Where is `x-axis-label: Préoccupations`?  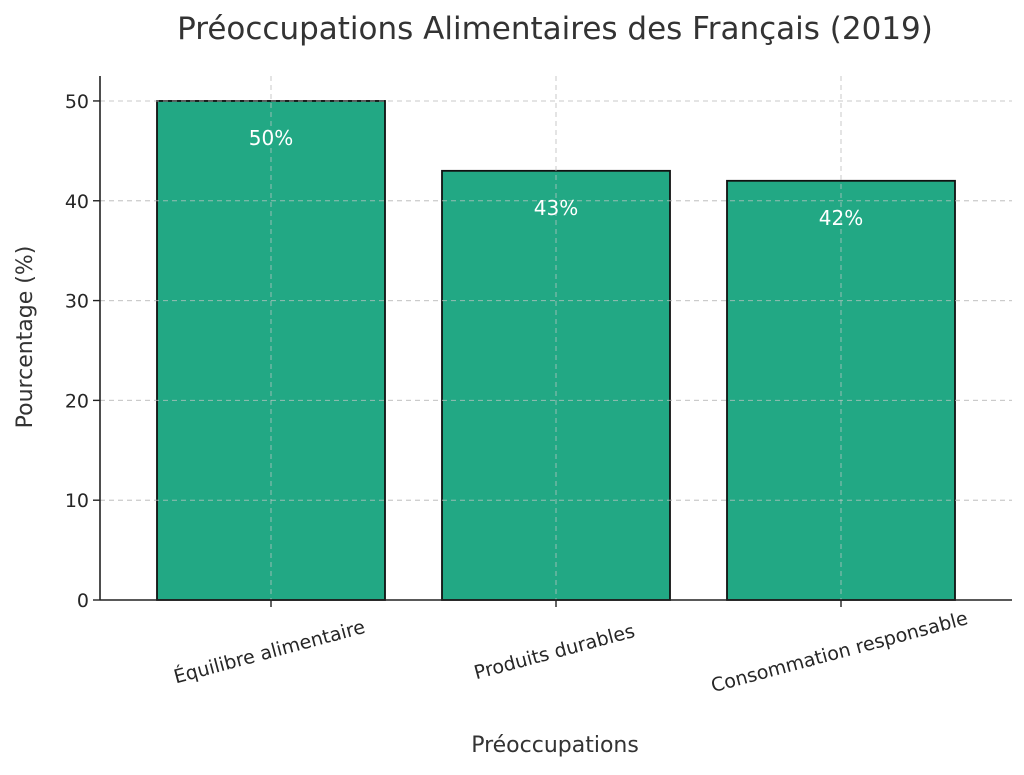
x-axis-label: Préoccupations is located at coordinates (555, 745).